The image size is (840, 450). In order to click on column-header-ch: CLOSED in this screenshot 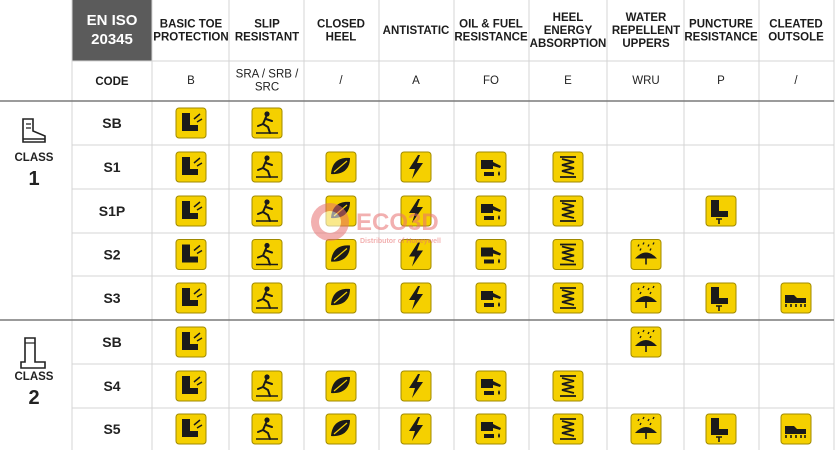, I will do `click(341, 25)`.